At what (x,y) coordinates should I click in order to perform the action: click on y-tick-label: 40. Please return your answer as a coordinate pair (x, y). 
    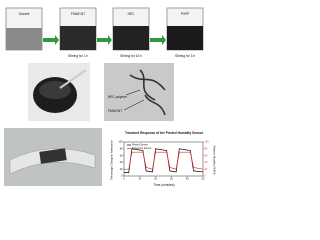
    Looking at the image, I should click on (121, 162).